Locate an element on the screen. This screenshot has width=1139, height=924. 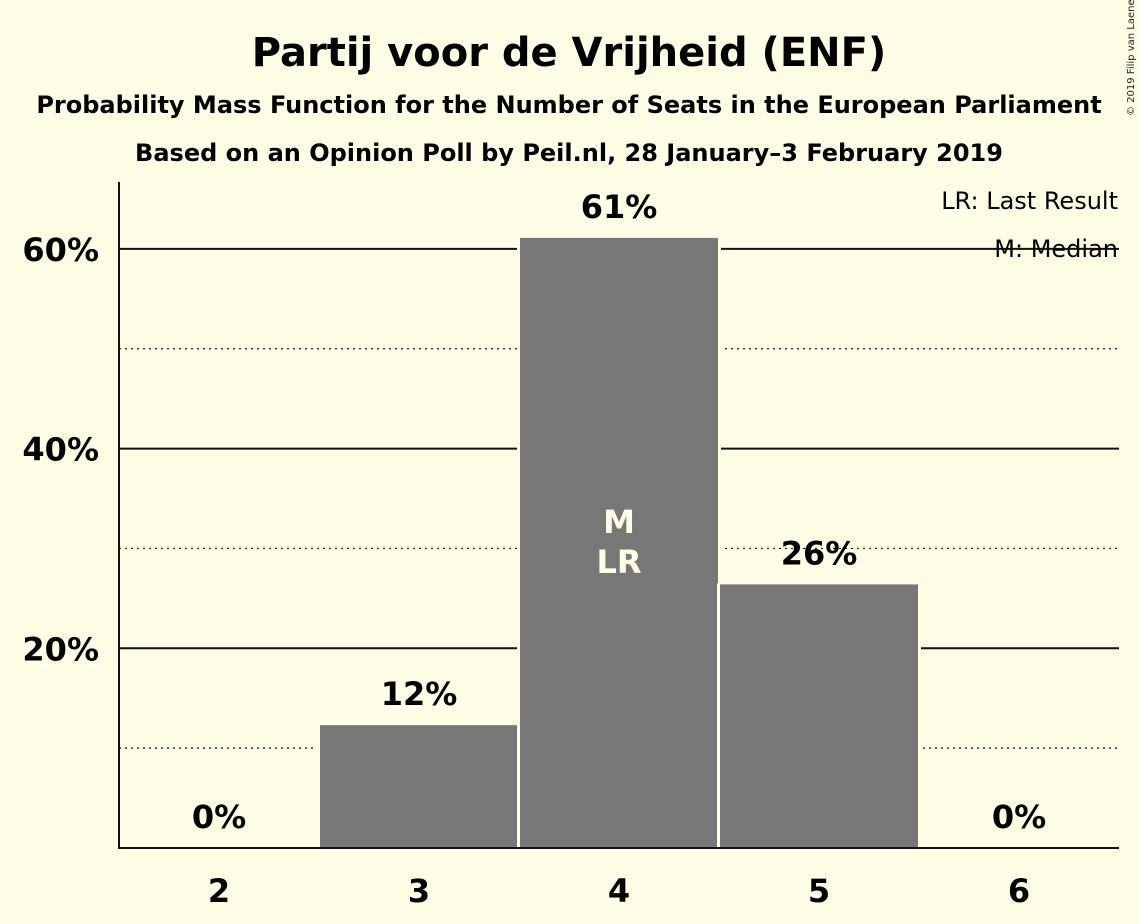
chart-title: Partij voor de Vrijheid (ENF) is located at coordinates (569, 53).